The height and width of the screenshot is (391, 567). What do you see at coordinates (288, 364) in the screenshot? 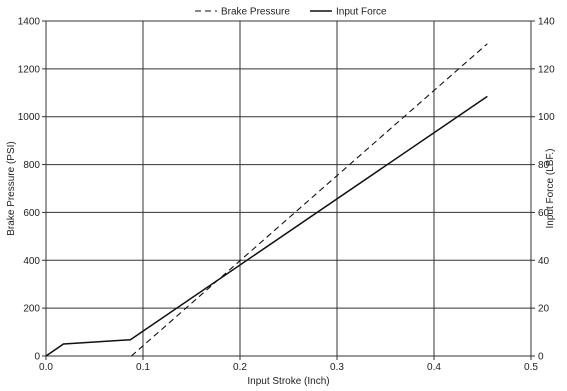
I see `x-axis-ticks: 0.0 0.1 0.2 0.3 0.4 0.5` at bounding box center [288, 364].